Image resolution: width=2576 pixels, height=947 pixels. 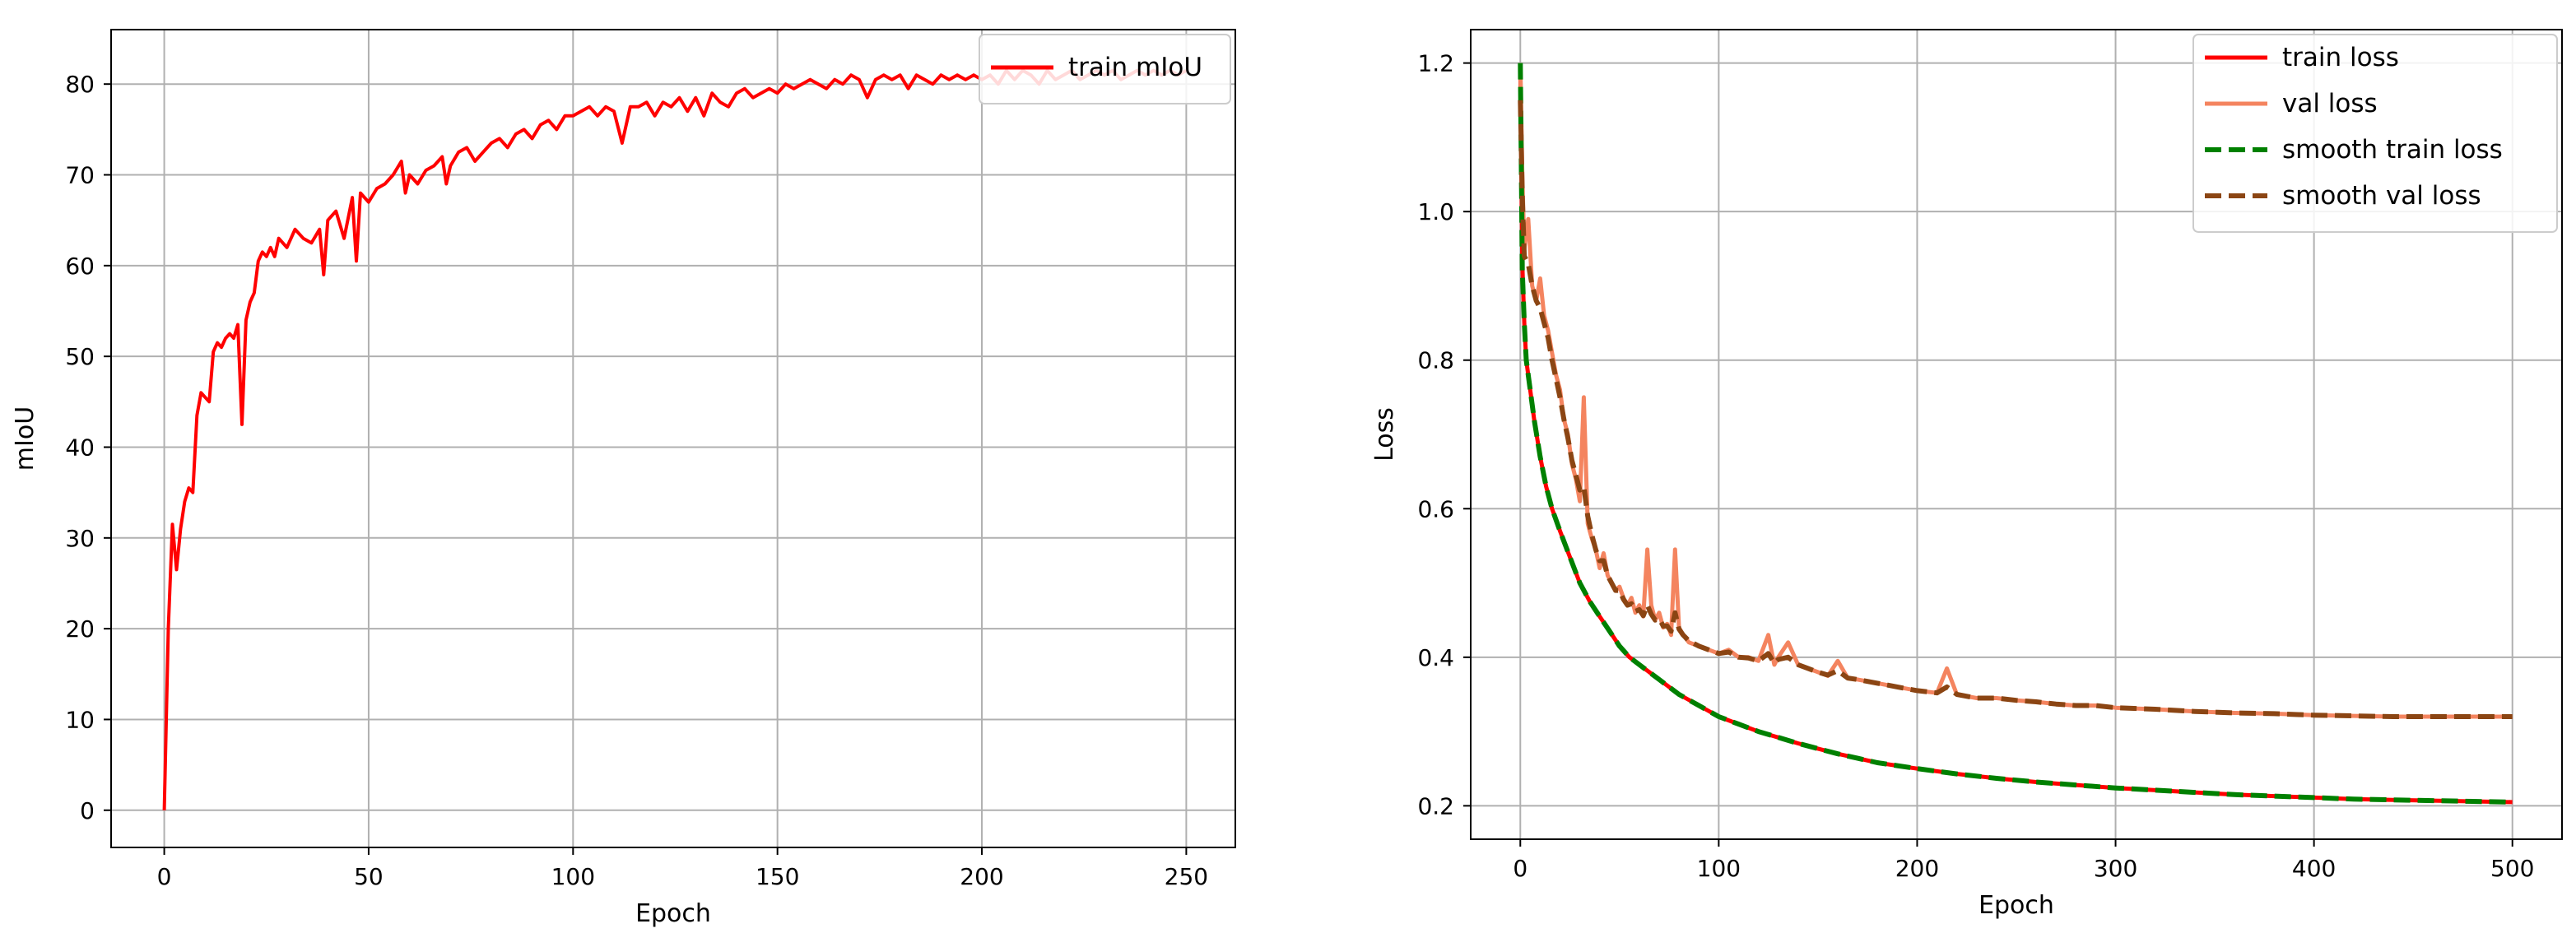 I want to click on loss-legend-box, so click(x=2375, y=133).